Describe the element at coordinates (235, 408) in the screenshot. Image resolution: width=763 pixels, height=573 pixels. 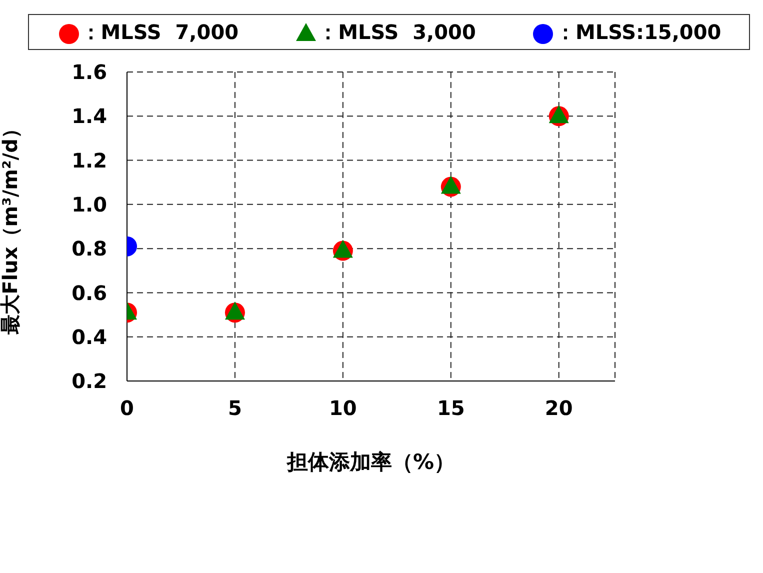
I see `x-tick-label: 5` at that location.